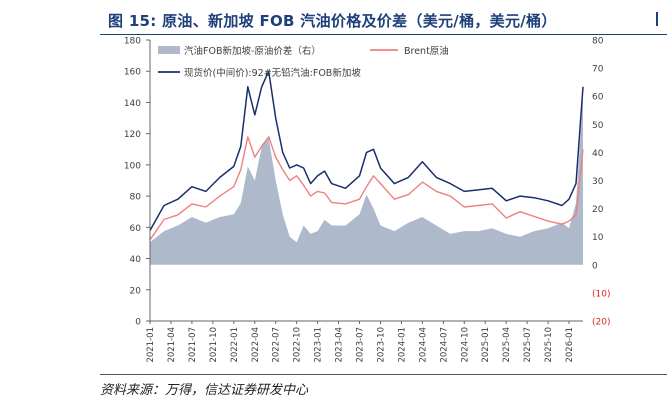  I want to click on left-tick-label: 40, so click(136, 260).